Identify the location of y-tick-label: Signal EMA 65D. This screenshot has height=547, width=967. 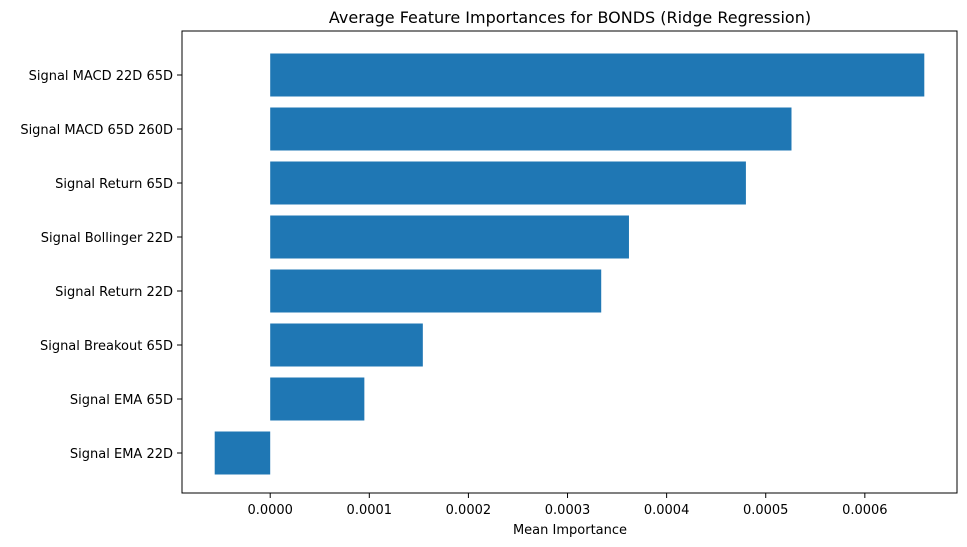
(121, 400).